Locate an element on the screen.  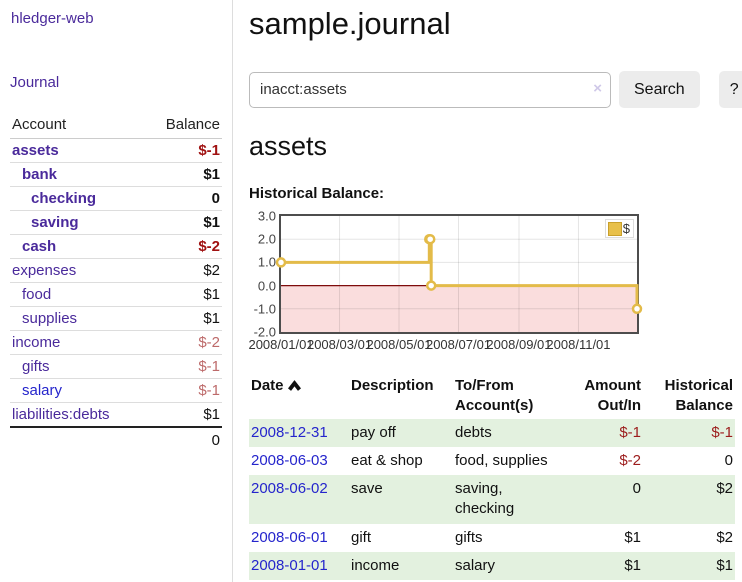
accounts-header-balance: Balance is located at coordinates (183, 127).